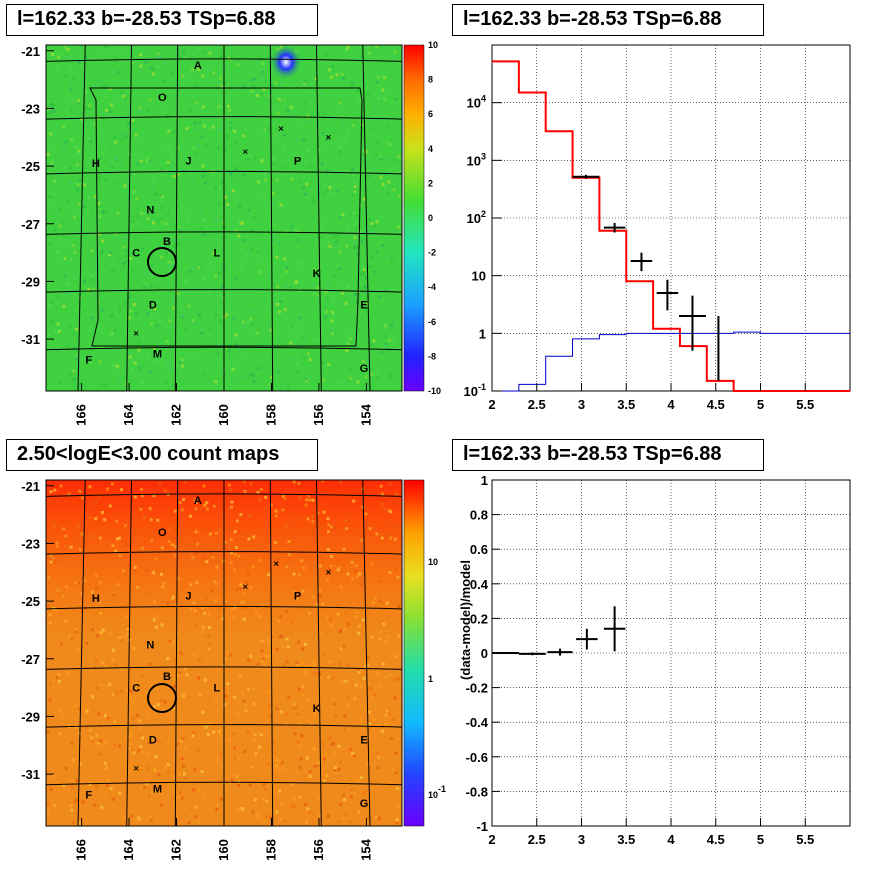  Describe the element at coordinates (176, 218) in the screenshot. I see `longitude-line` at that location.